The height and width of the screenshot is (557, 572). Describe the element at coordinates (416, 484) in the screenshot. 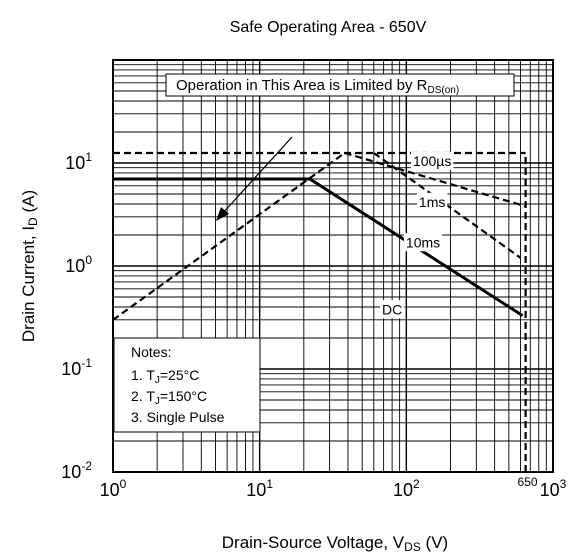

I see `tick-exp: 2` at that location.